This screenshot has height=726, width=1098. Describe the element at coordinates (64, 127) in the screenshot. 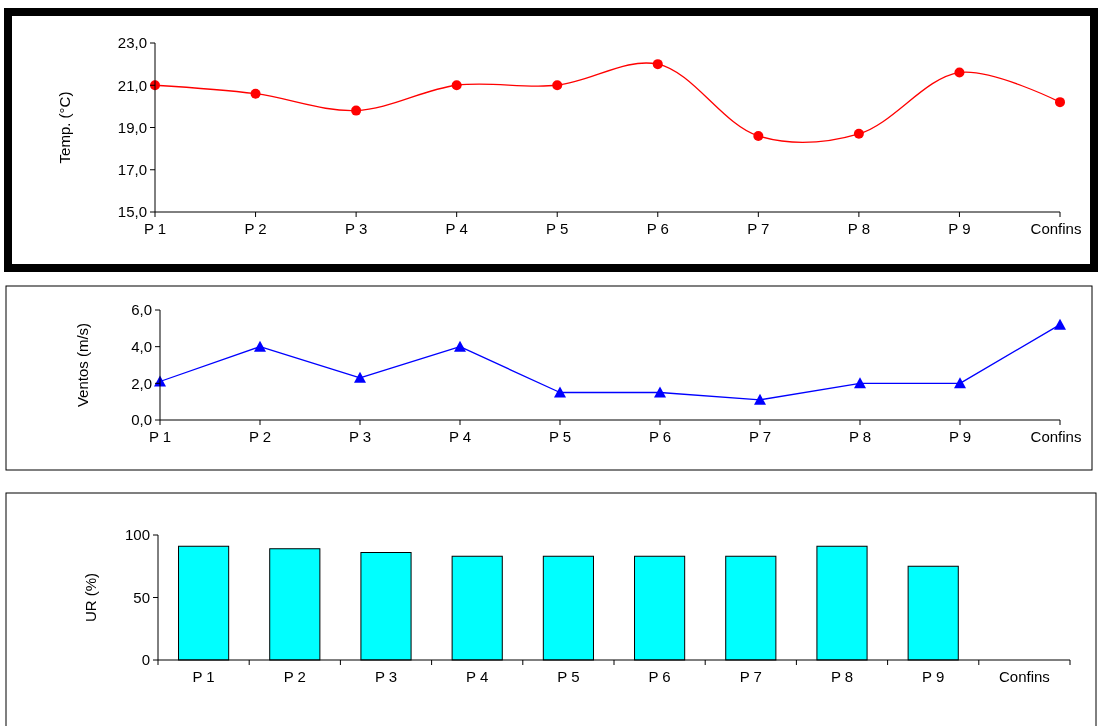

I see `y-axis-title: Temp. (°C)` at that location.